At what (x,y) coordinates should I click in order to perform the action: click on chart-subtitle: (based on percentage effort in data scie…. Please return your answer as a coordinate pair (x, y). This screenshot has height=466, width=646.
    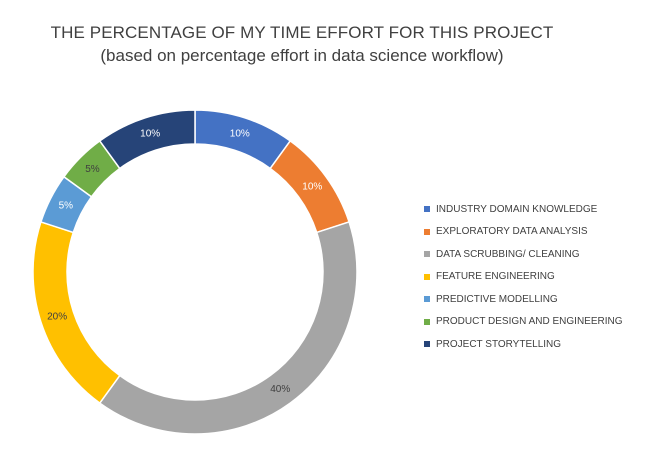
    Looking at the image, I should click on (302, 55).